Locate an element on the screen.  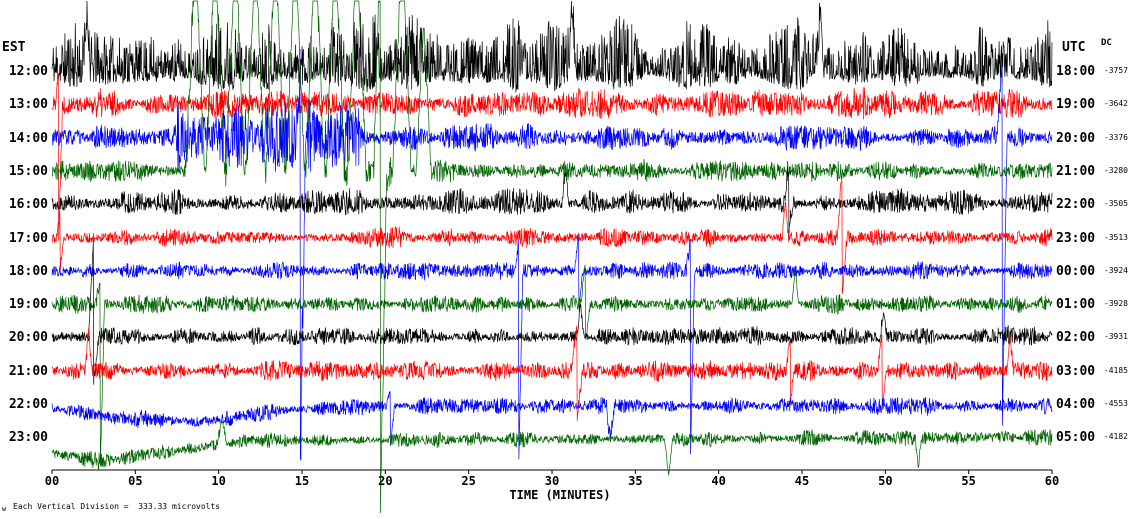
right-hour-label: 00:00 is located at coordinates (1076, 271).